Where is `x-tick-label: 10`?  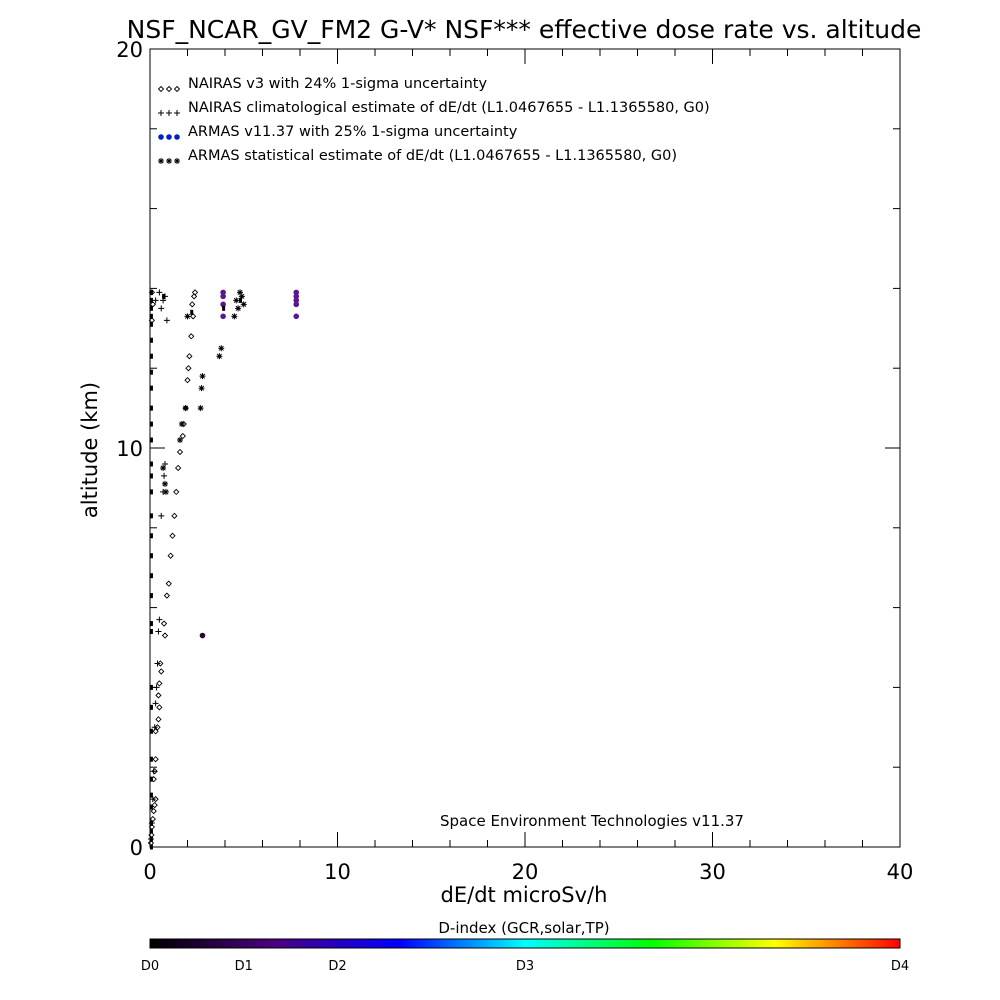 x-tick-label: 10 is located at coordinates (337, 872).